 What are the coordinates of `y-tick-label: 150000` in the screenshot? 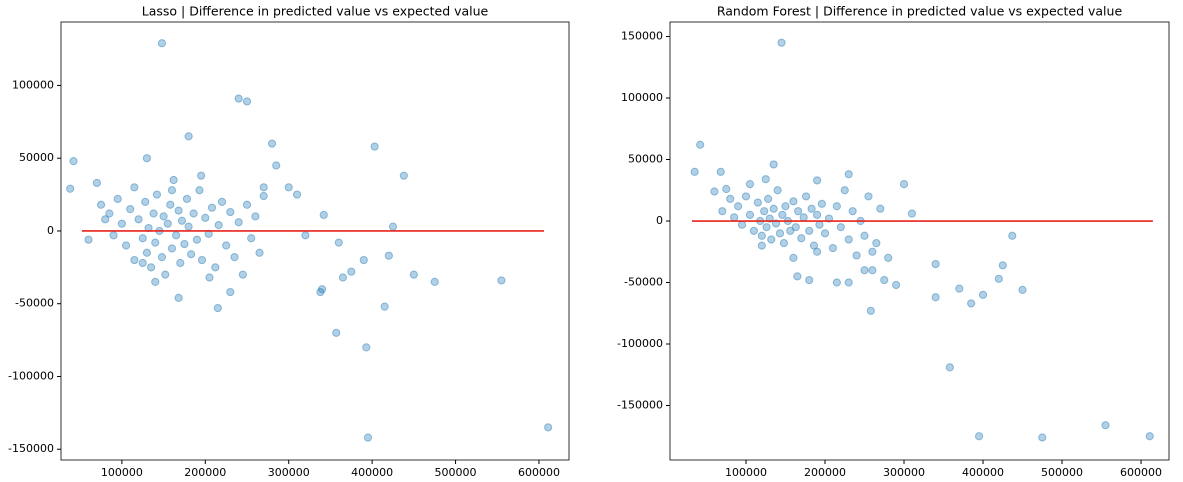 It's located at (642, 36).